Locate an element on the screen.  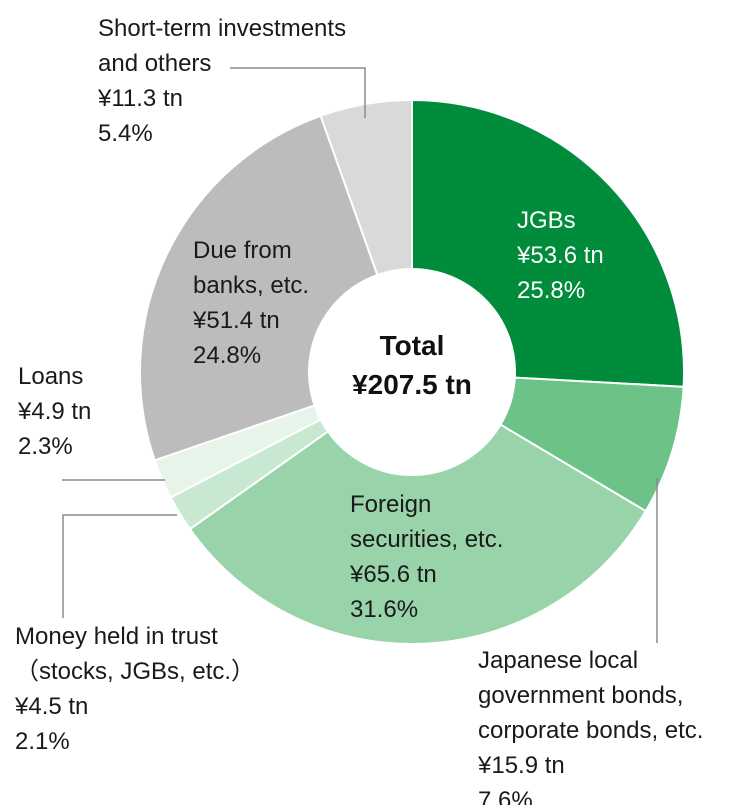
slice-jgbs is located at coordinates (548, 243).